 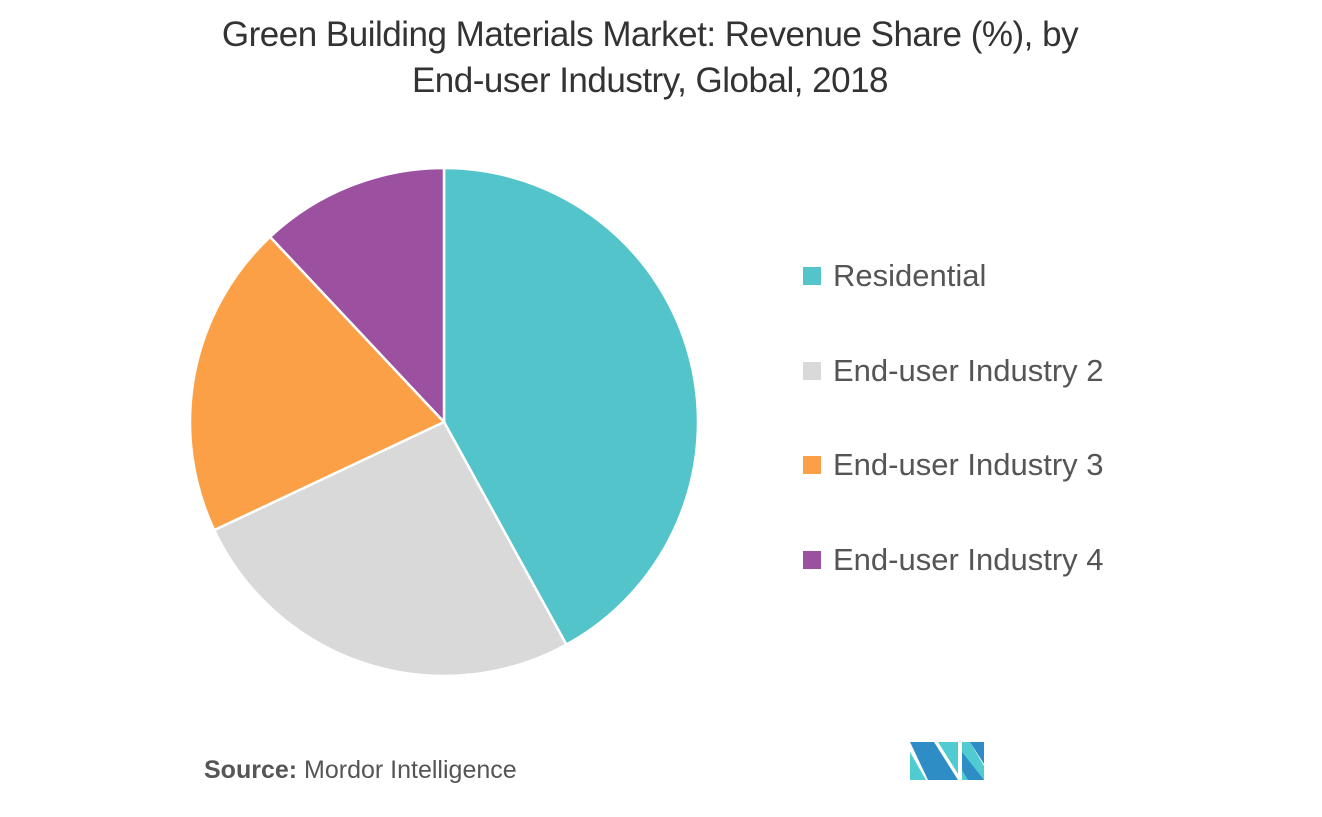 I want to click on legend-label: End-user Industry 3, so click(x=968, y=464).